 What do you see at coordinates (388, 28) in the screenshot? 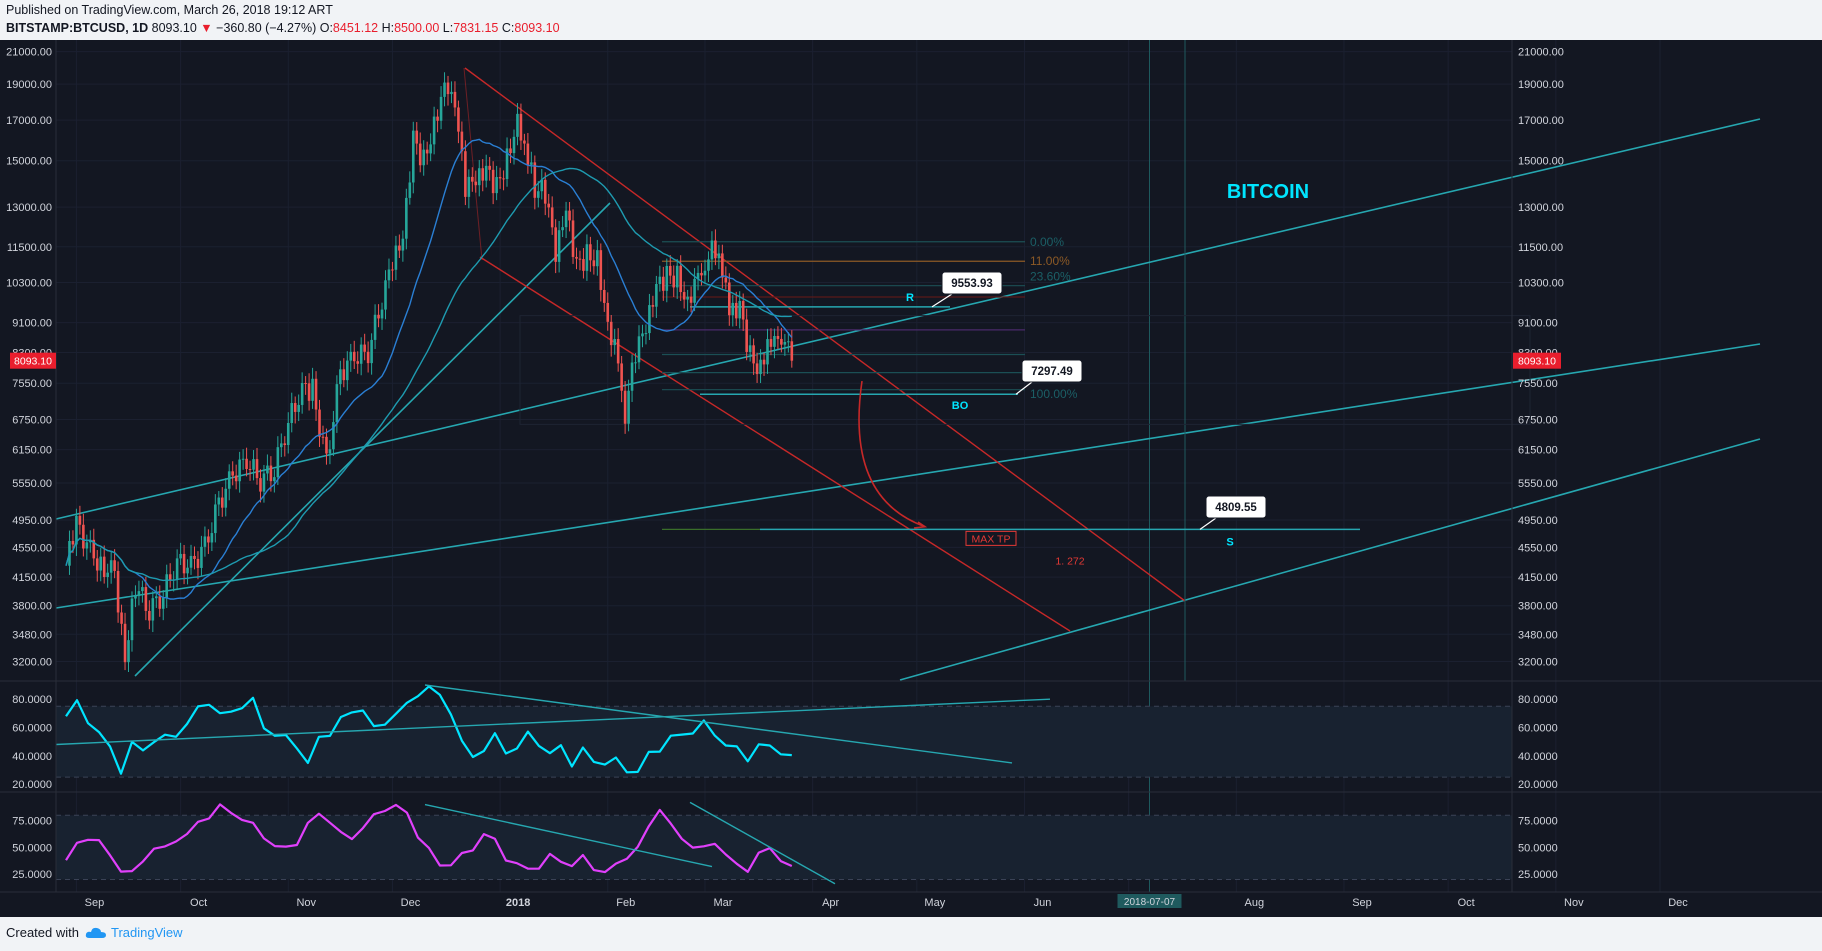
I see `high-label: H:` at bounding box center [388, 28].